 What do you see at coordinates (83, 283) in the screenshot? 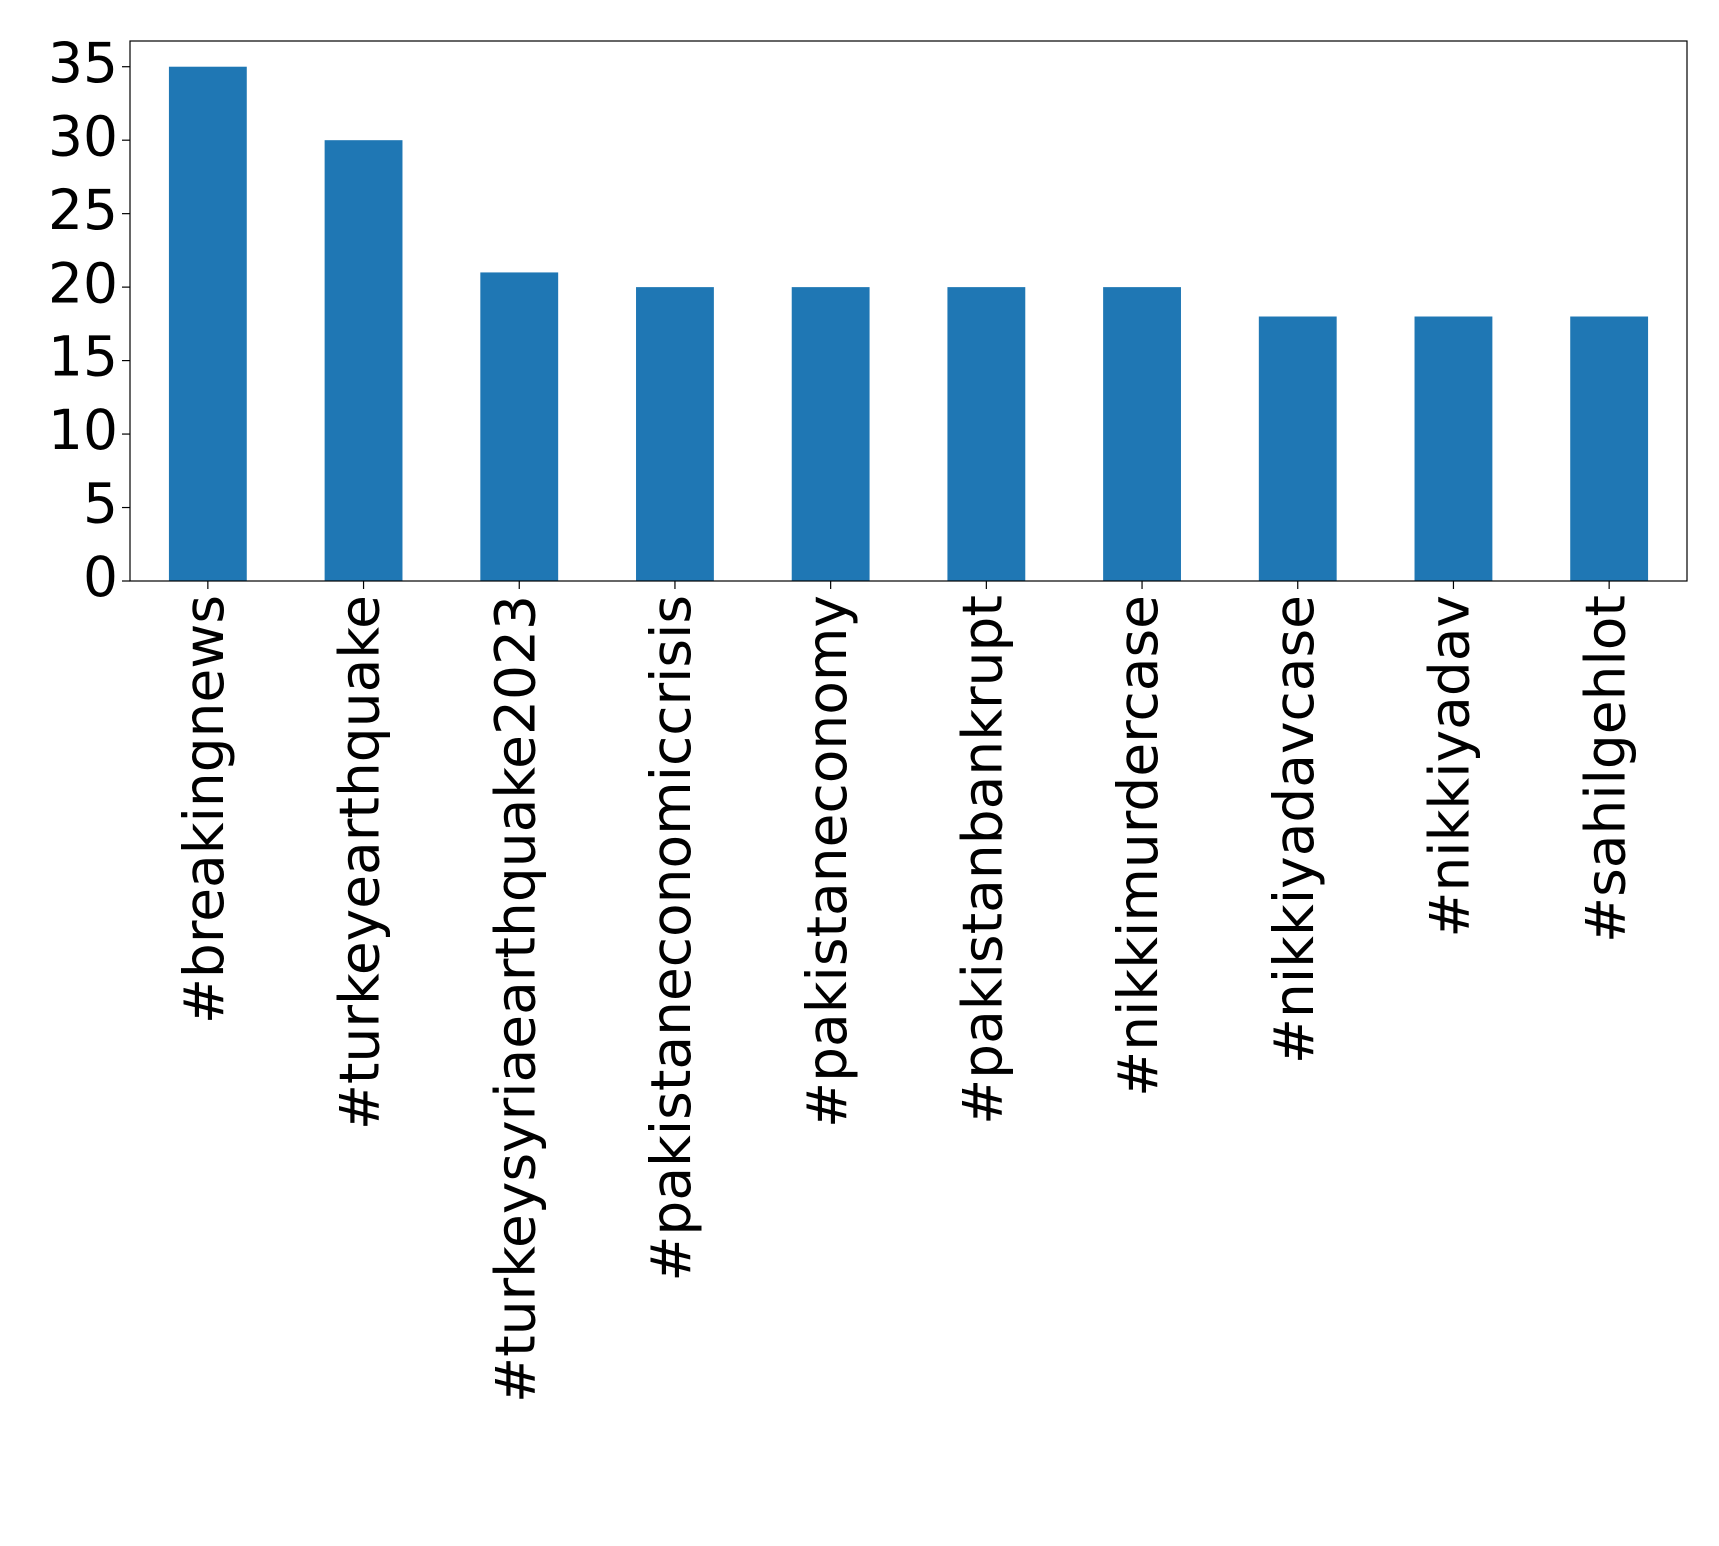
I see `y-tick-label: 20` at bounding box center [83, 283].